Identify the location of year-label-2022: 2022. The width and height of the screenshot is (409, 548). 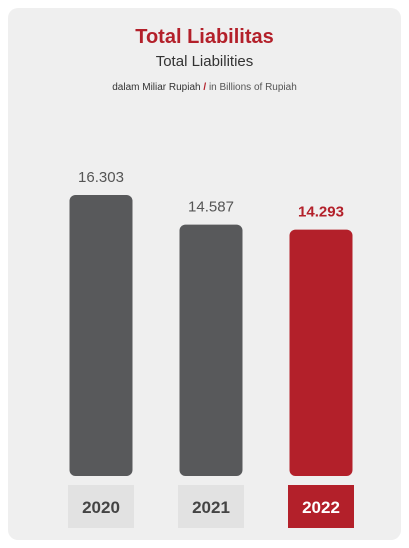
(321, 507).